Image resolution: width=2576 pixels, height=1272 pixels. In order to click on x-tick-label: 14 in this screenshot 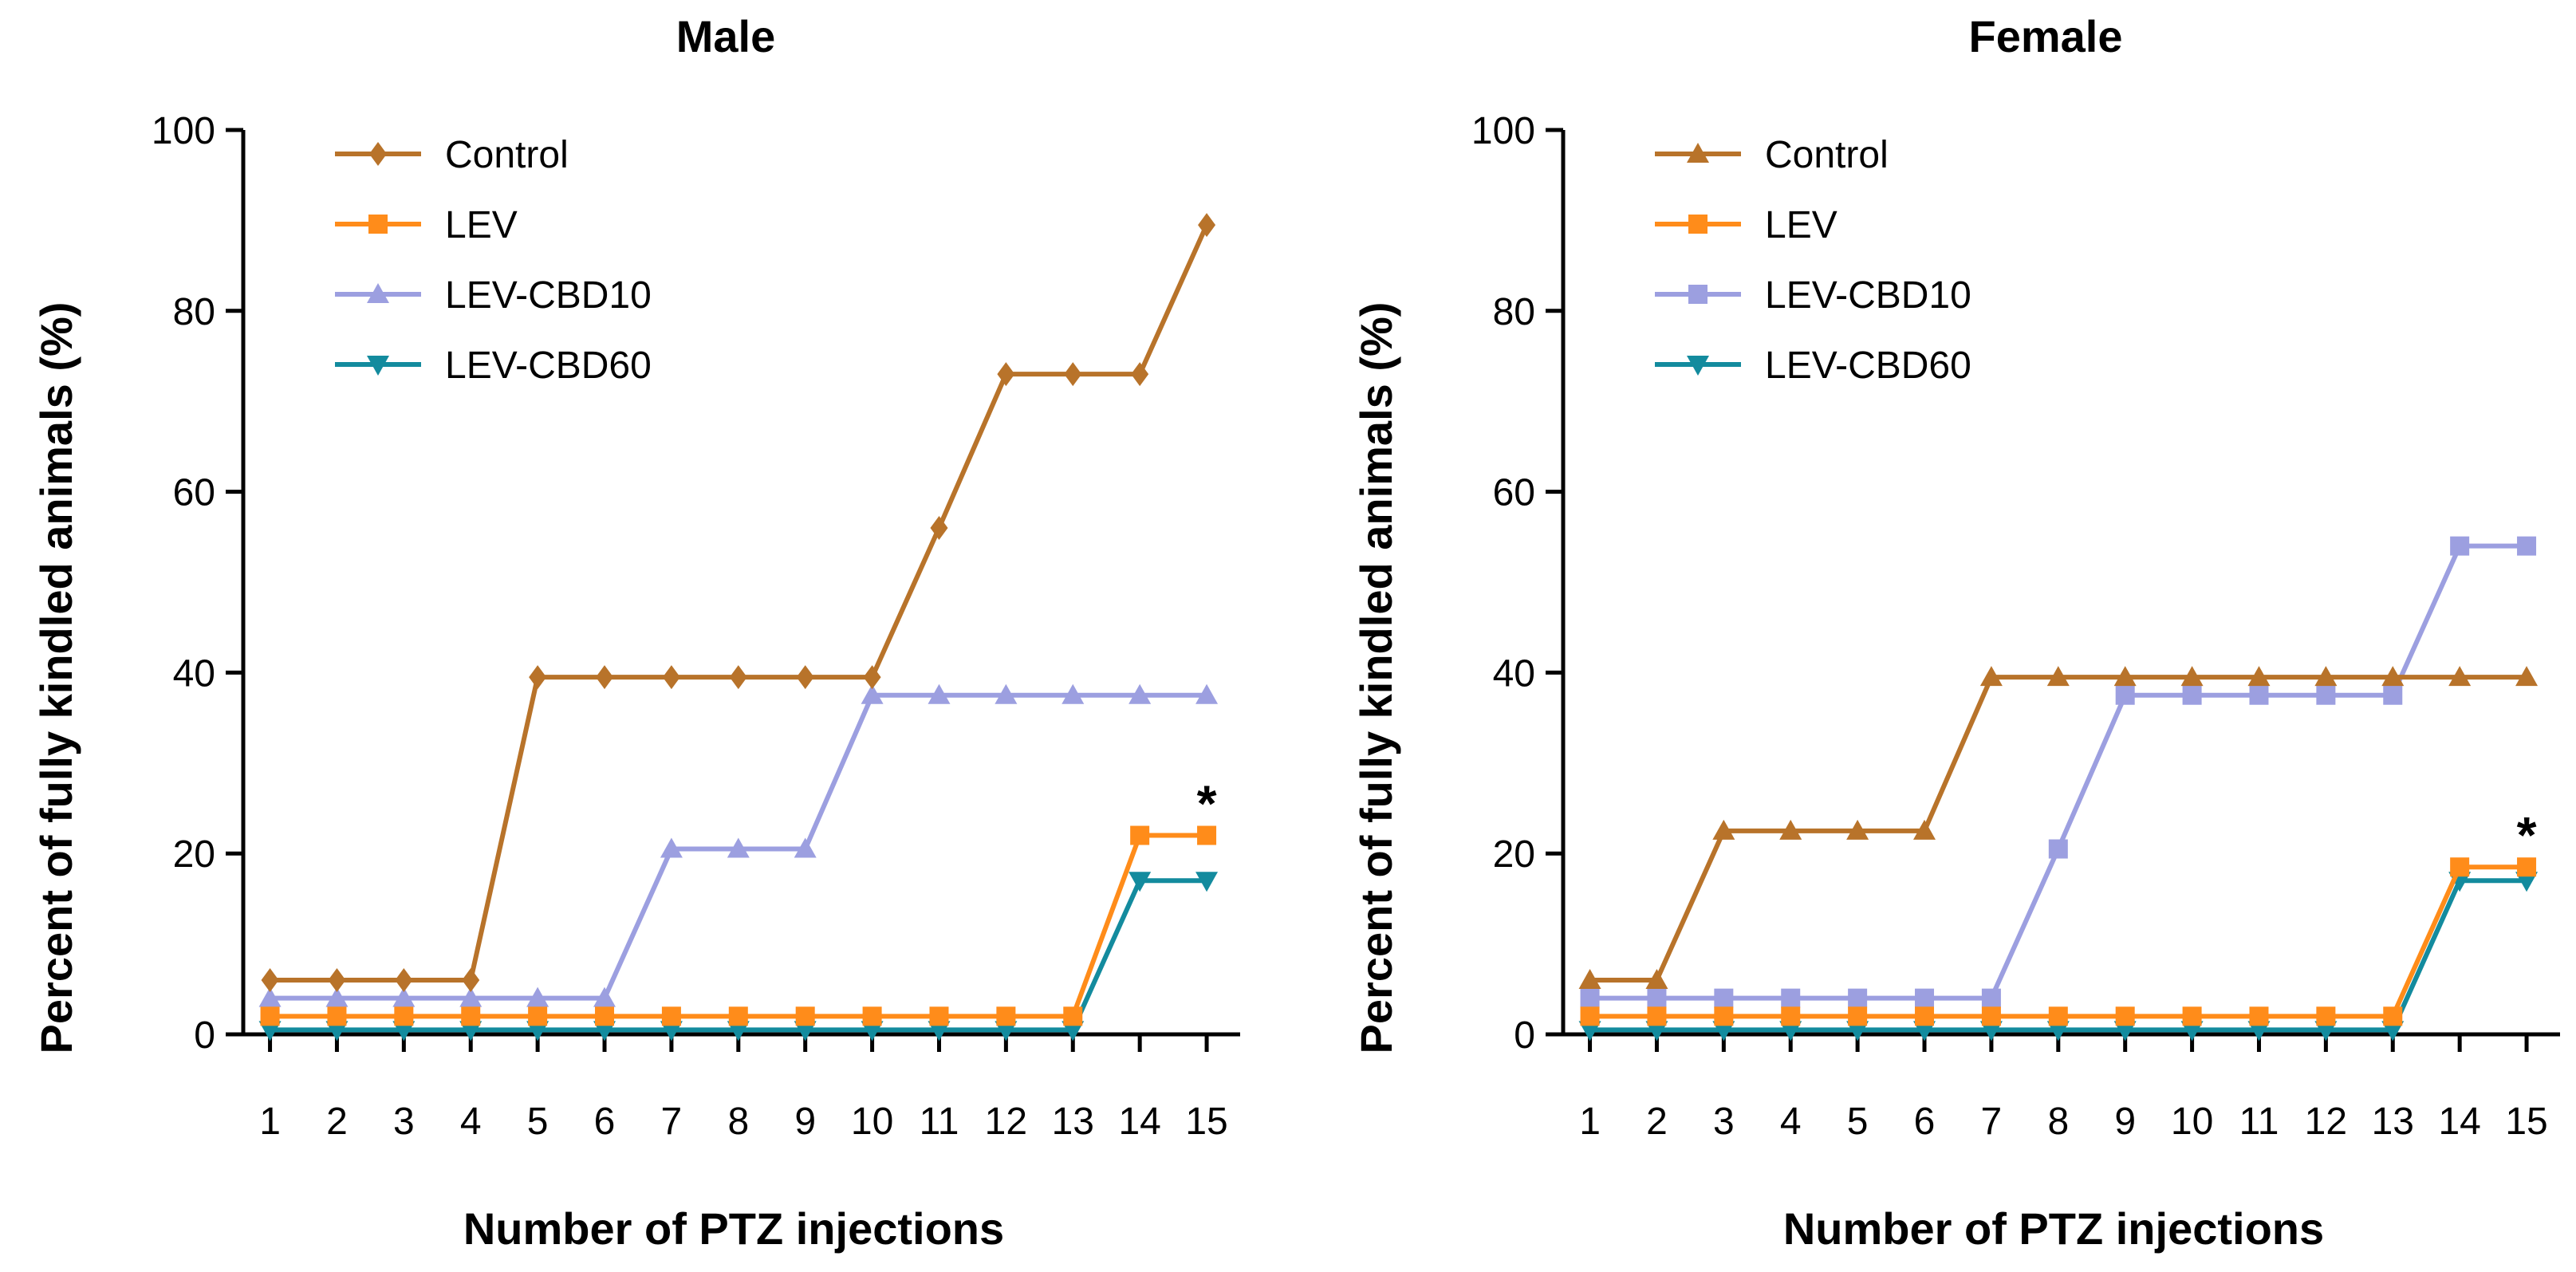, I will do `click(2459, 1122)`.